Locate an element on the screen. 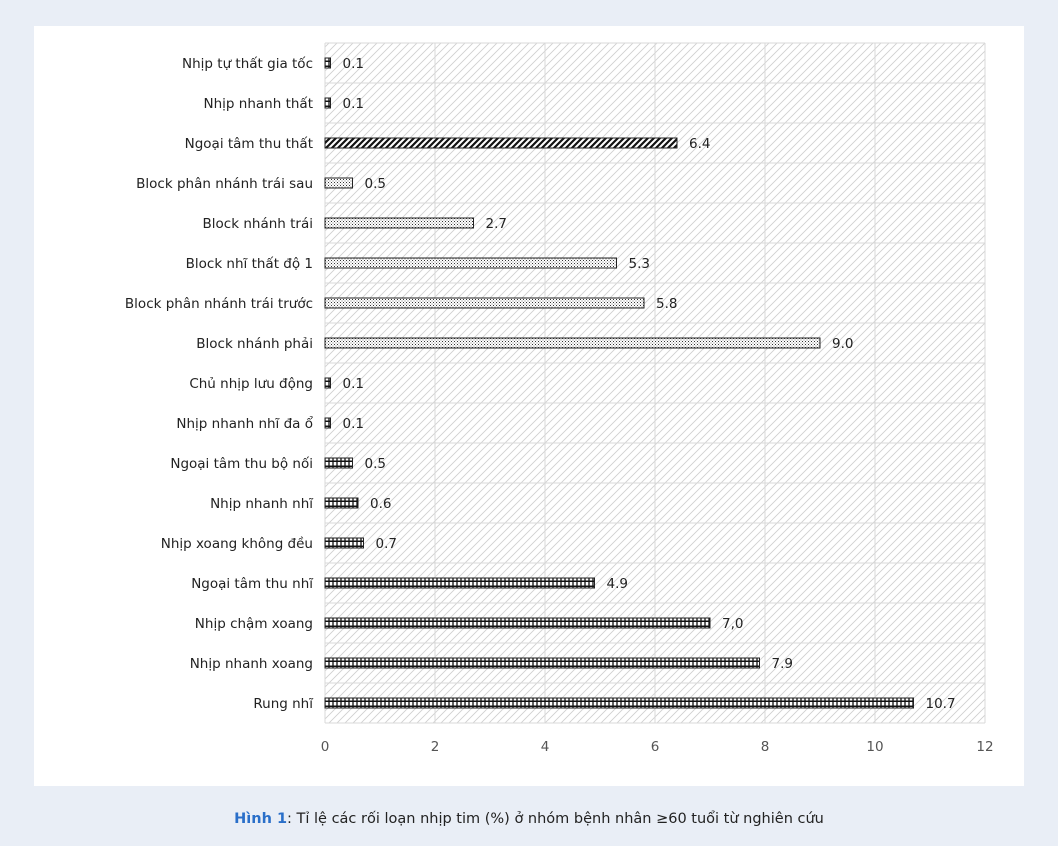  x-tick-label: 12 is located at coordinates (984, 747).